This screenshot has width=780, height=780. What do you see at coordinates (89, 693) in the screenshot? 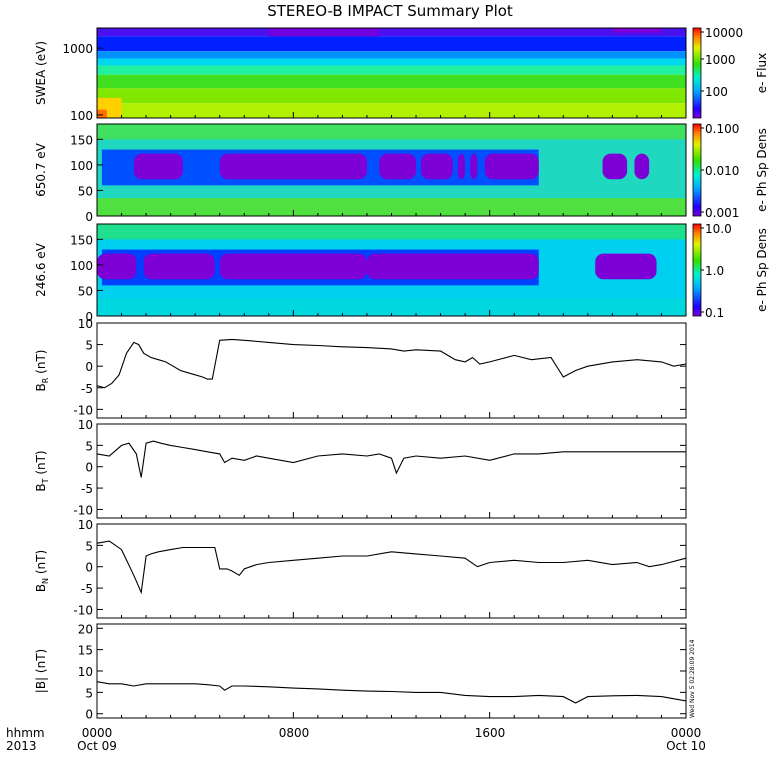
I see `b-mag-ytick-label: 5` at bounding box center [89, 693].